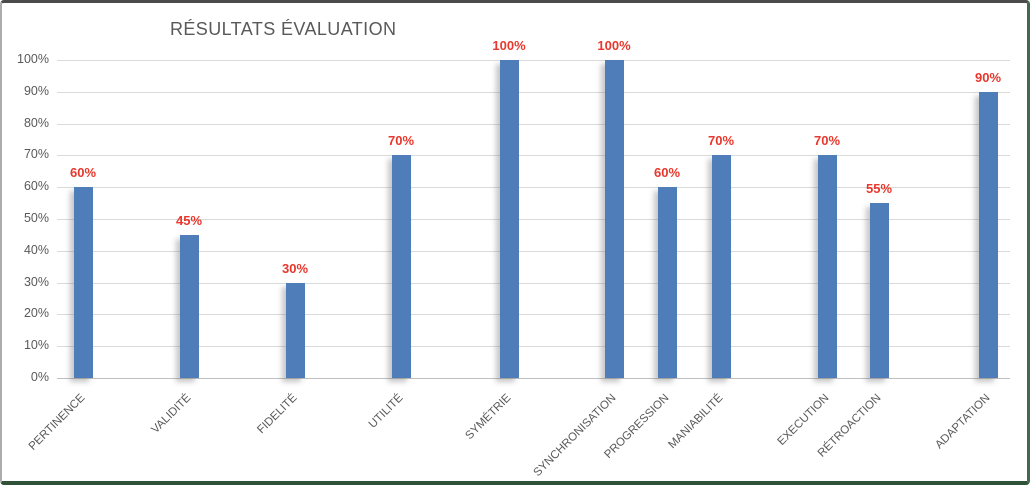  Describe the element at coordinates (988, 77) in the screenshot. I see `bar-value-label: 90%` at that location.